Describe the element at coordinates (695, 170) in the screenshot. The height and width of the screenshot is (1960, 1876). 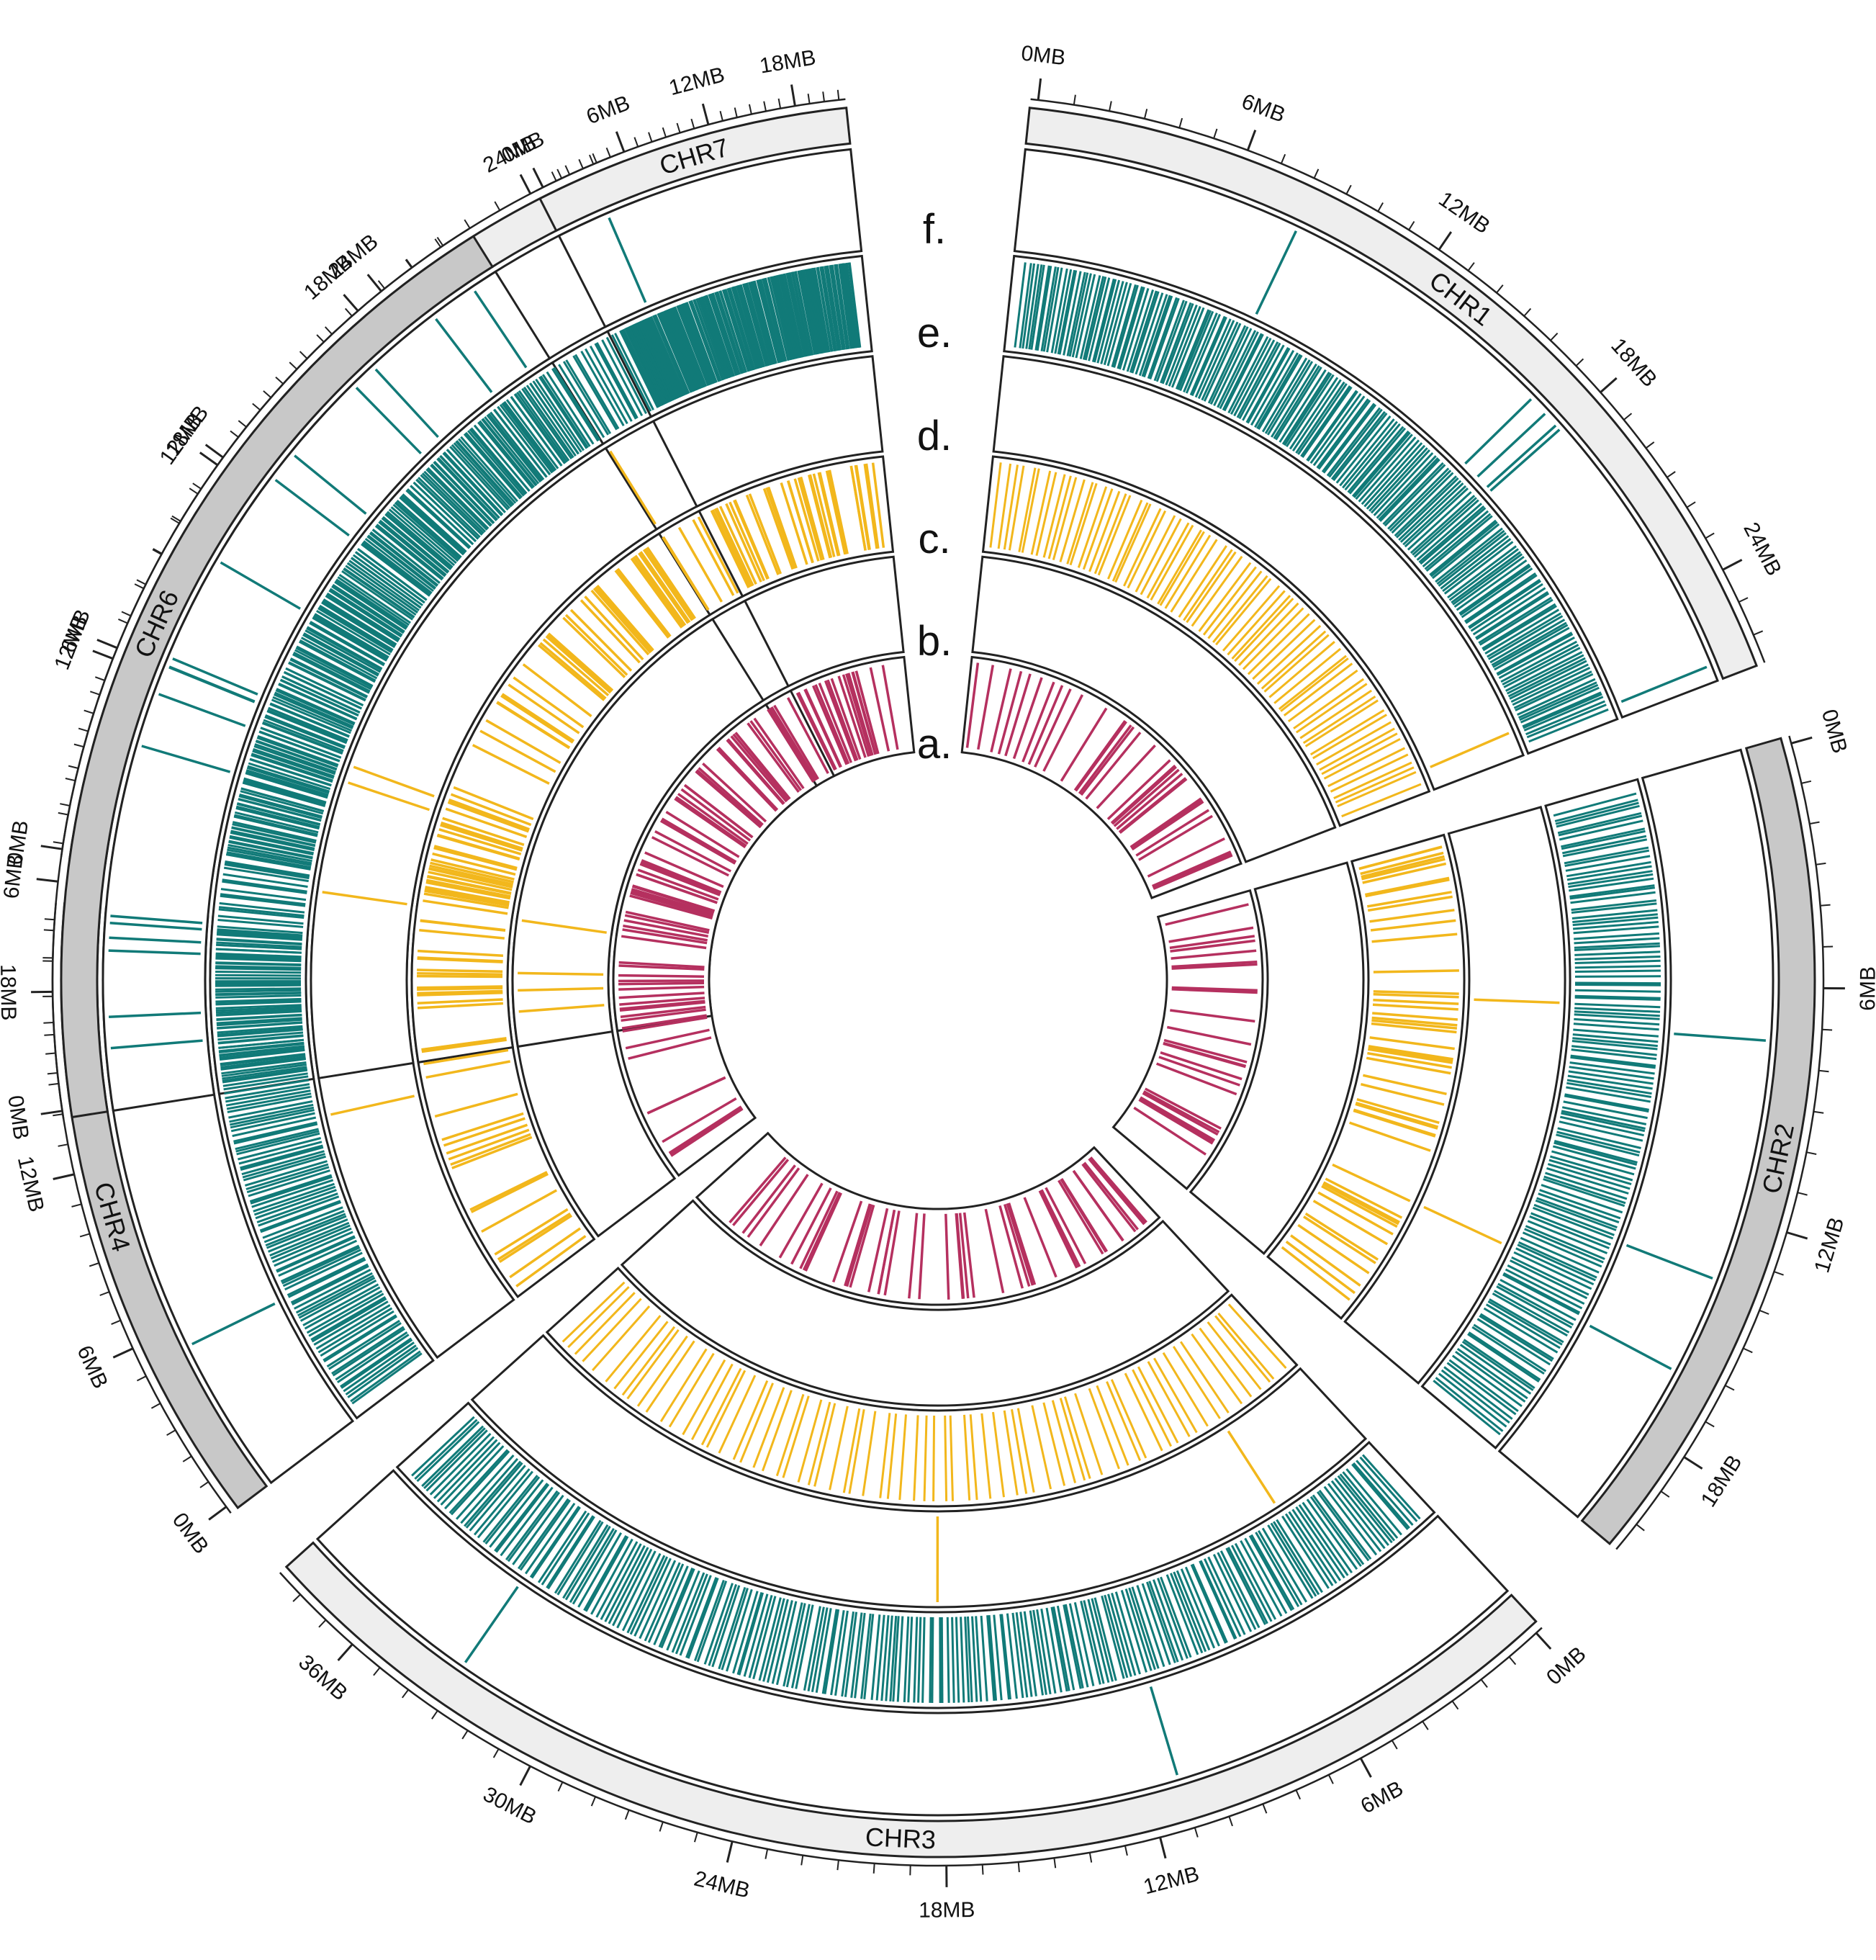
I see `chr7-band` at that location.